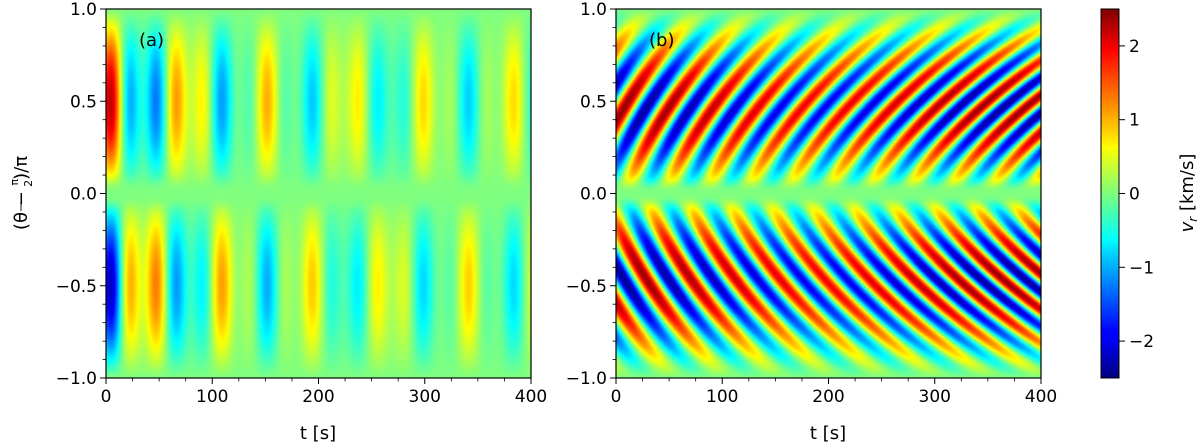 Image resolution: width=1200 pixels, height=448 pixels. I want to click on colorbar-tick-label: −2, so click(1141, 342).